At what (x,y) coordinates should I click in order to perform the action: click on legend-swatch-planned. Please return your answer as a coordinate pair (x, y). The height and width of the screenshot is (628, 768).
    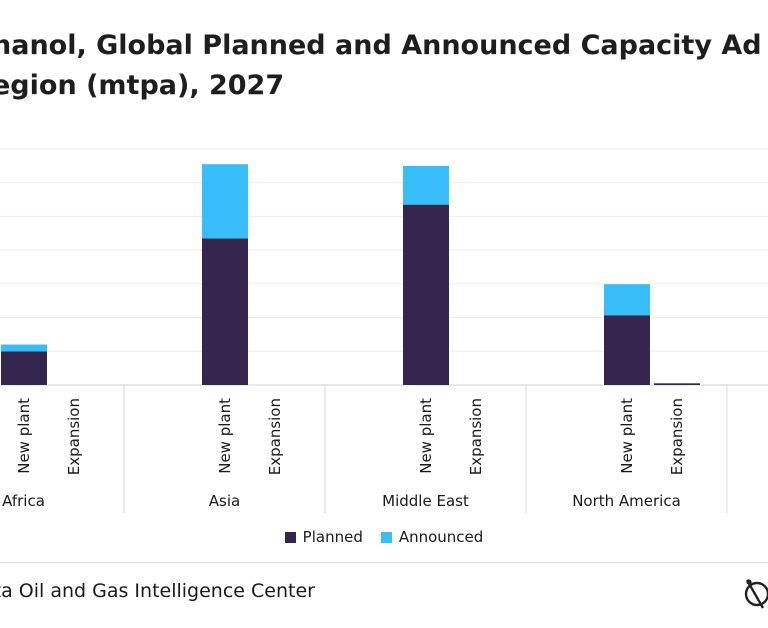
    Looking at the image, I should click on (290, 537).